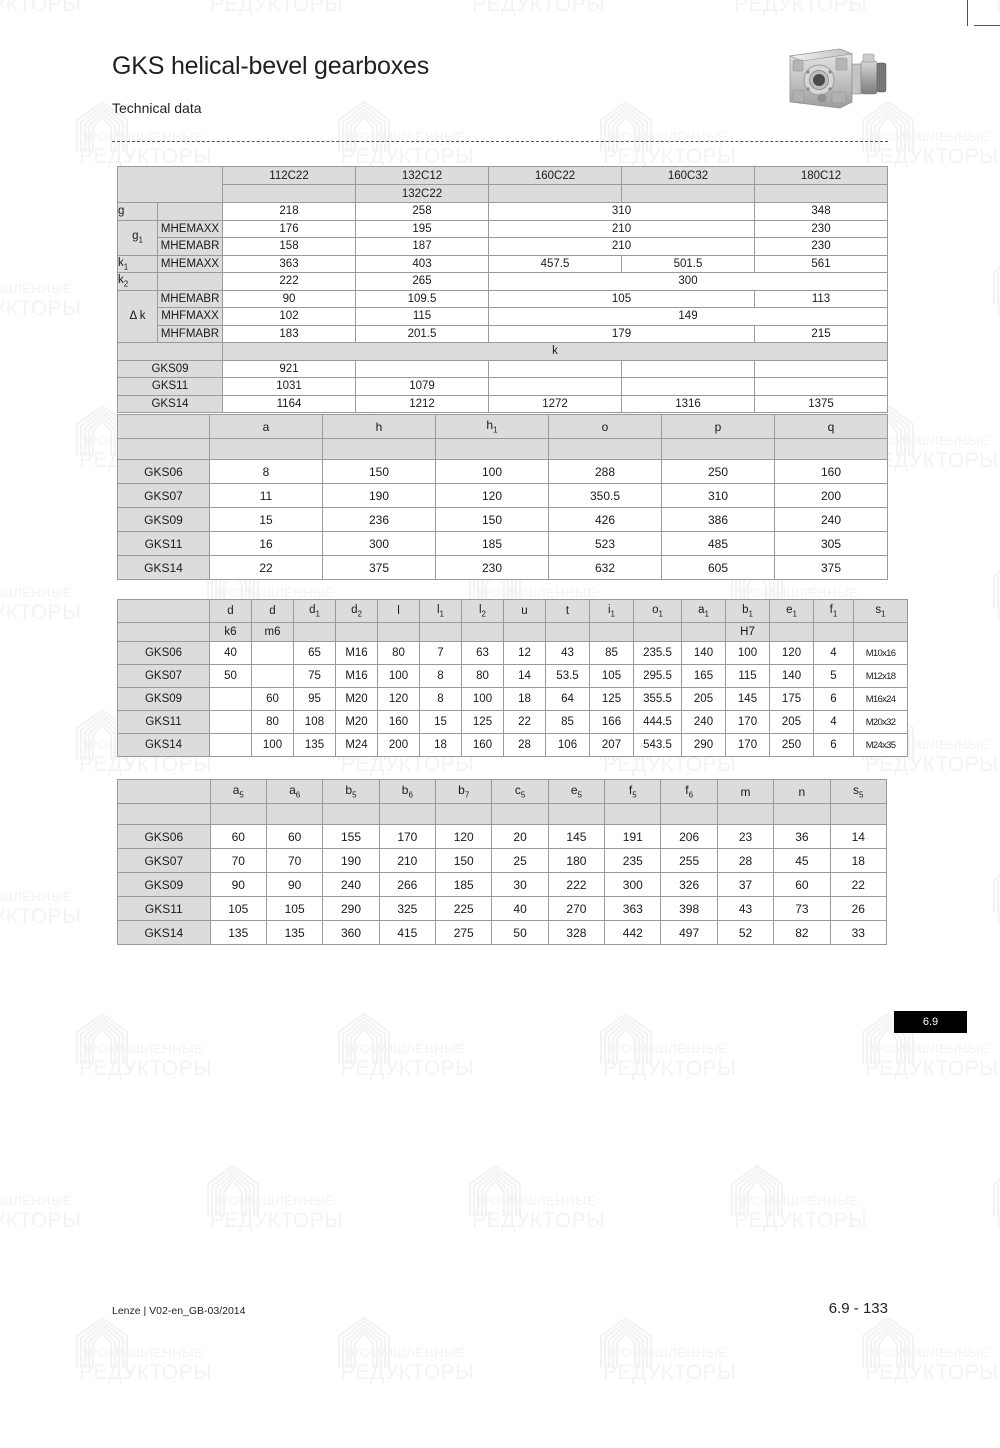 The height and width of the screenshot is (1448, 1000). Describe the element at coordinates (482, 611) in the screenshot. I see `column-header-7: l2` at that location.